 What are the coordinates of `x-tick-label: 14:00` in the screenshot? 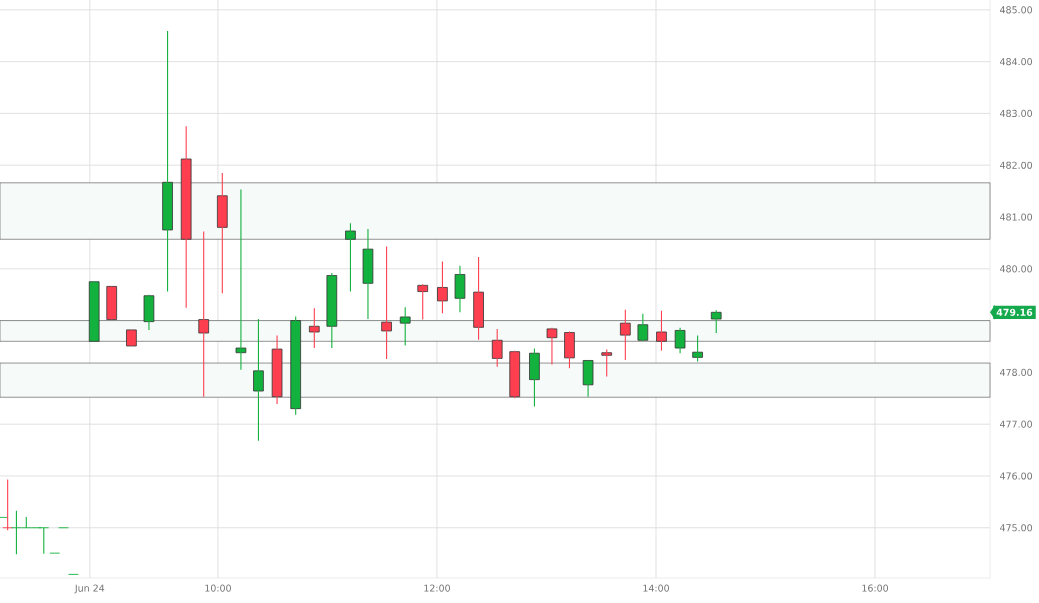 It's located at (656, 588).